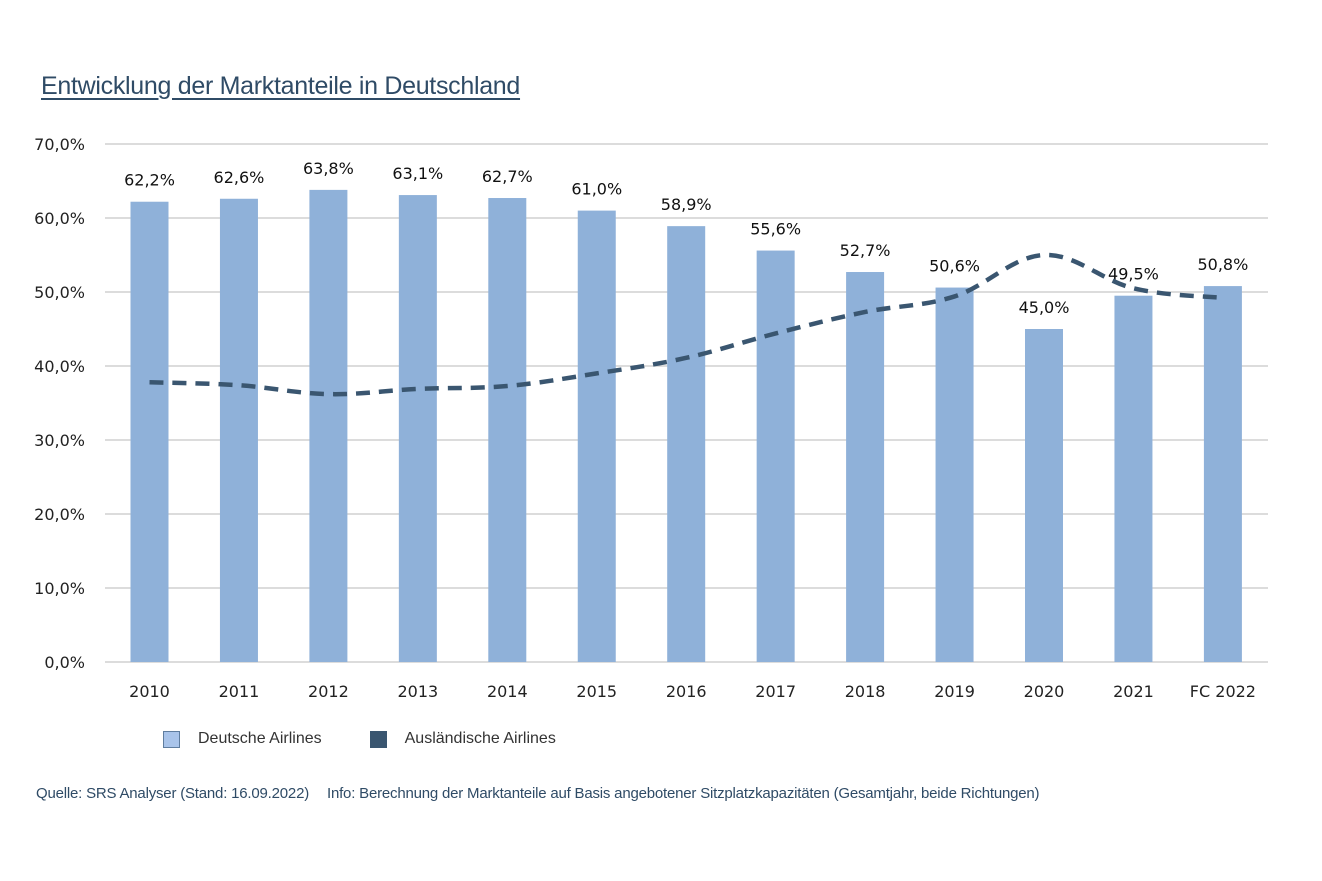 The width and height of the screenshot is (1322, 881). I want to click on y-axis-ticks: 0,0% 10,0% 20,0% 30,0% 40,0% 50,0% 60,0% 70,0%, so click(59, 403).